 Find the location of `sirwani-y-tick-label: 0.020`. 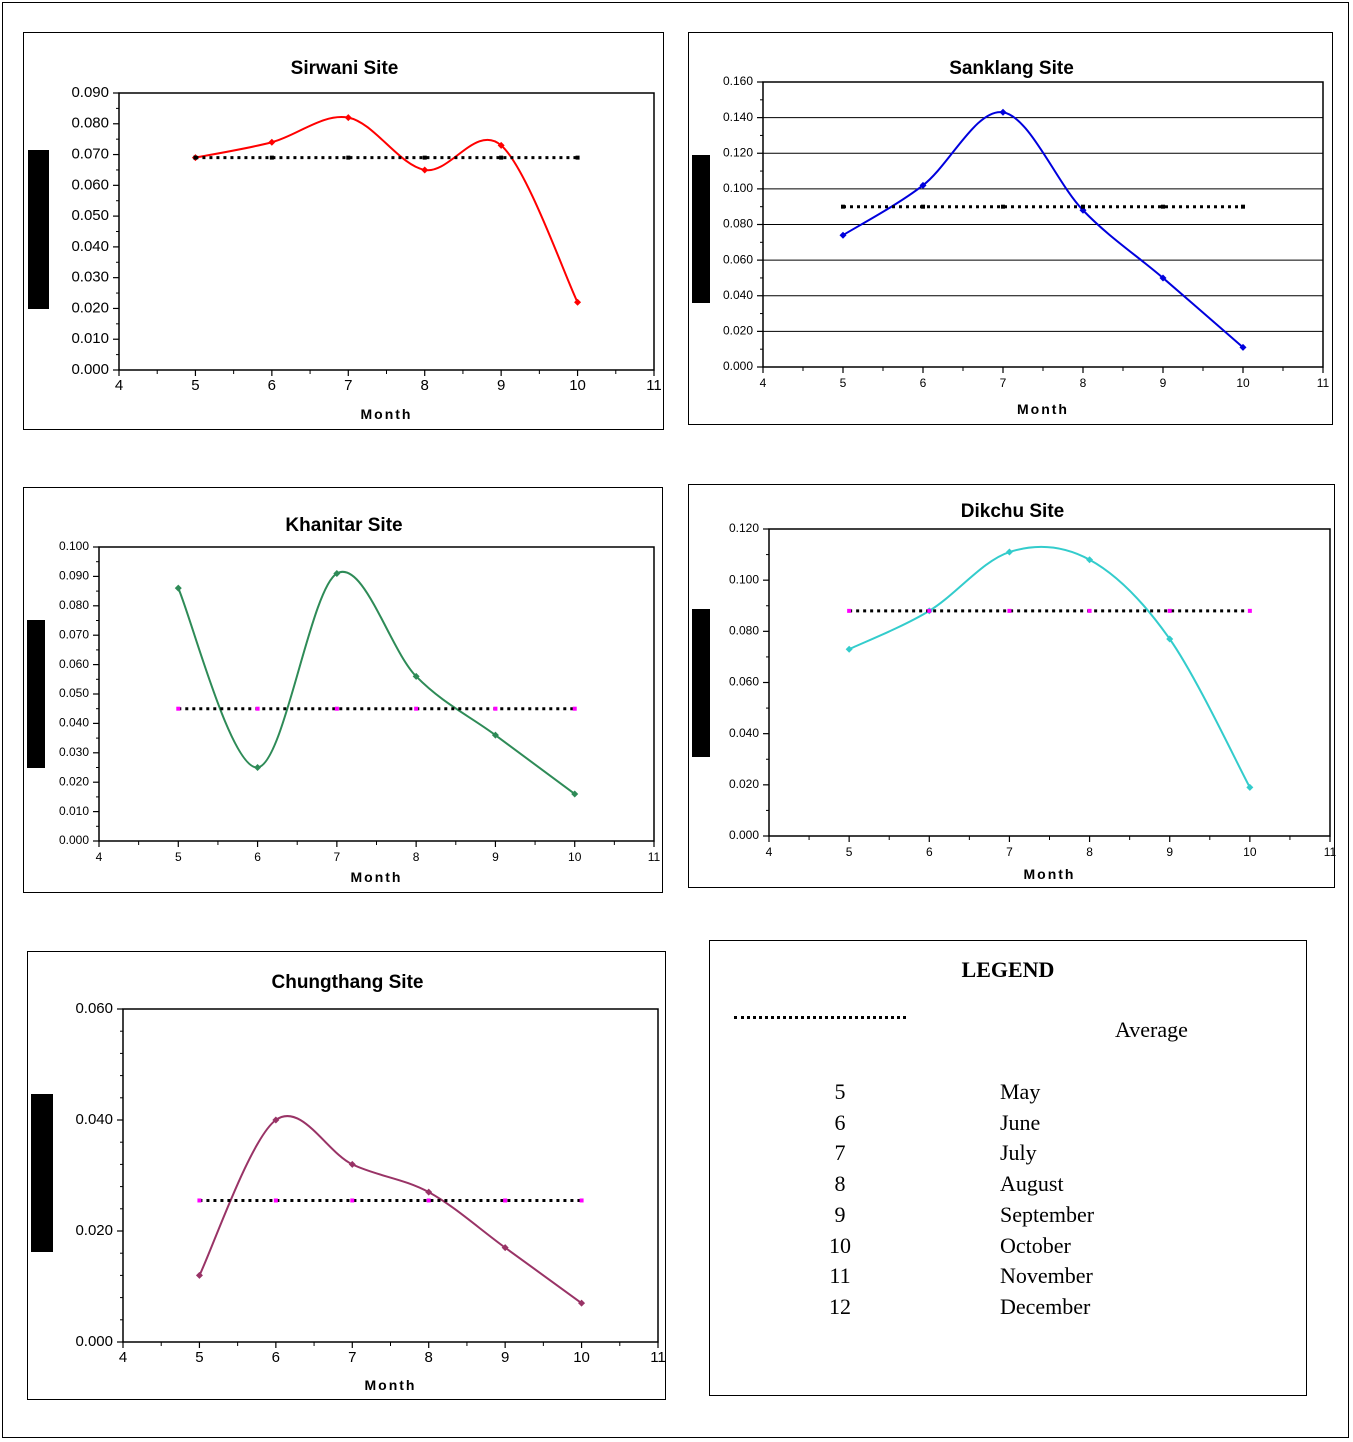

sirwani-y-tick-label: 0.020 is located at coordinates (90, 307).